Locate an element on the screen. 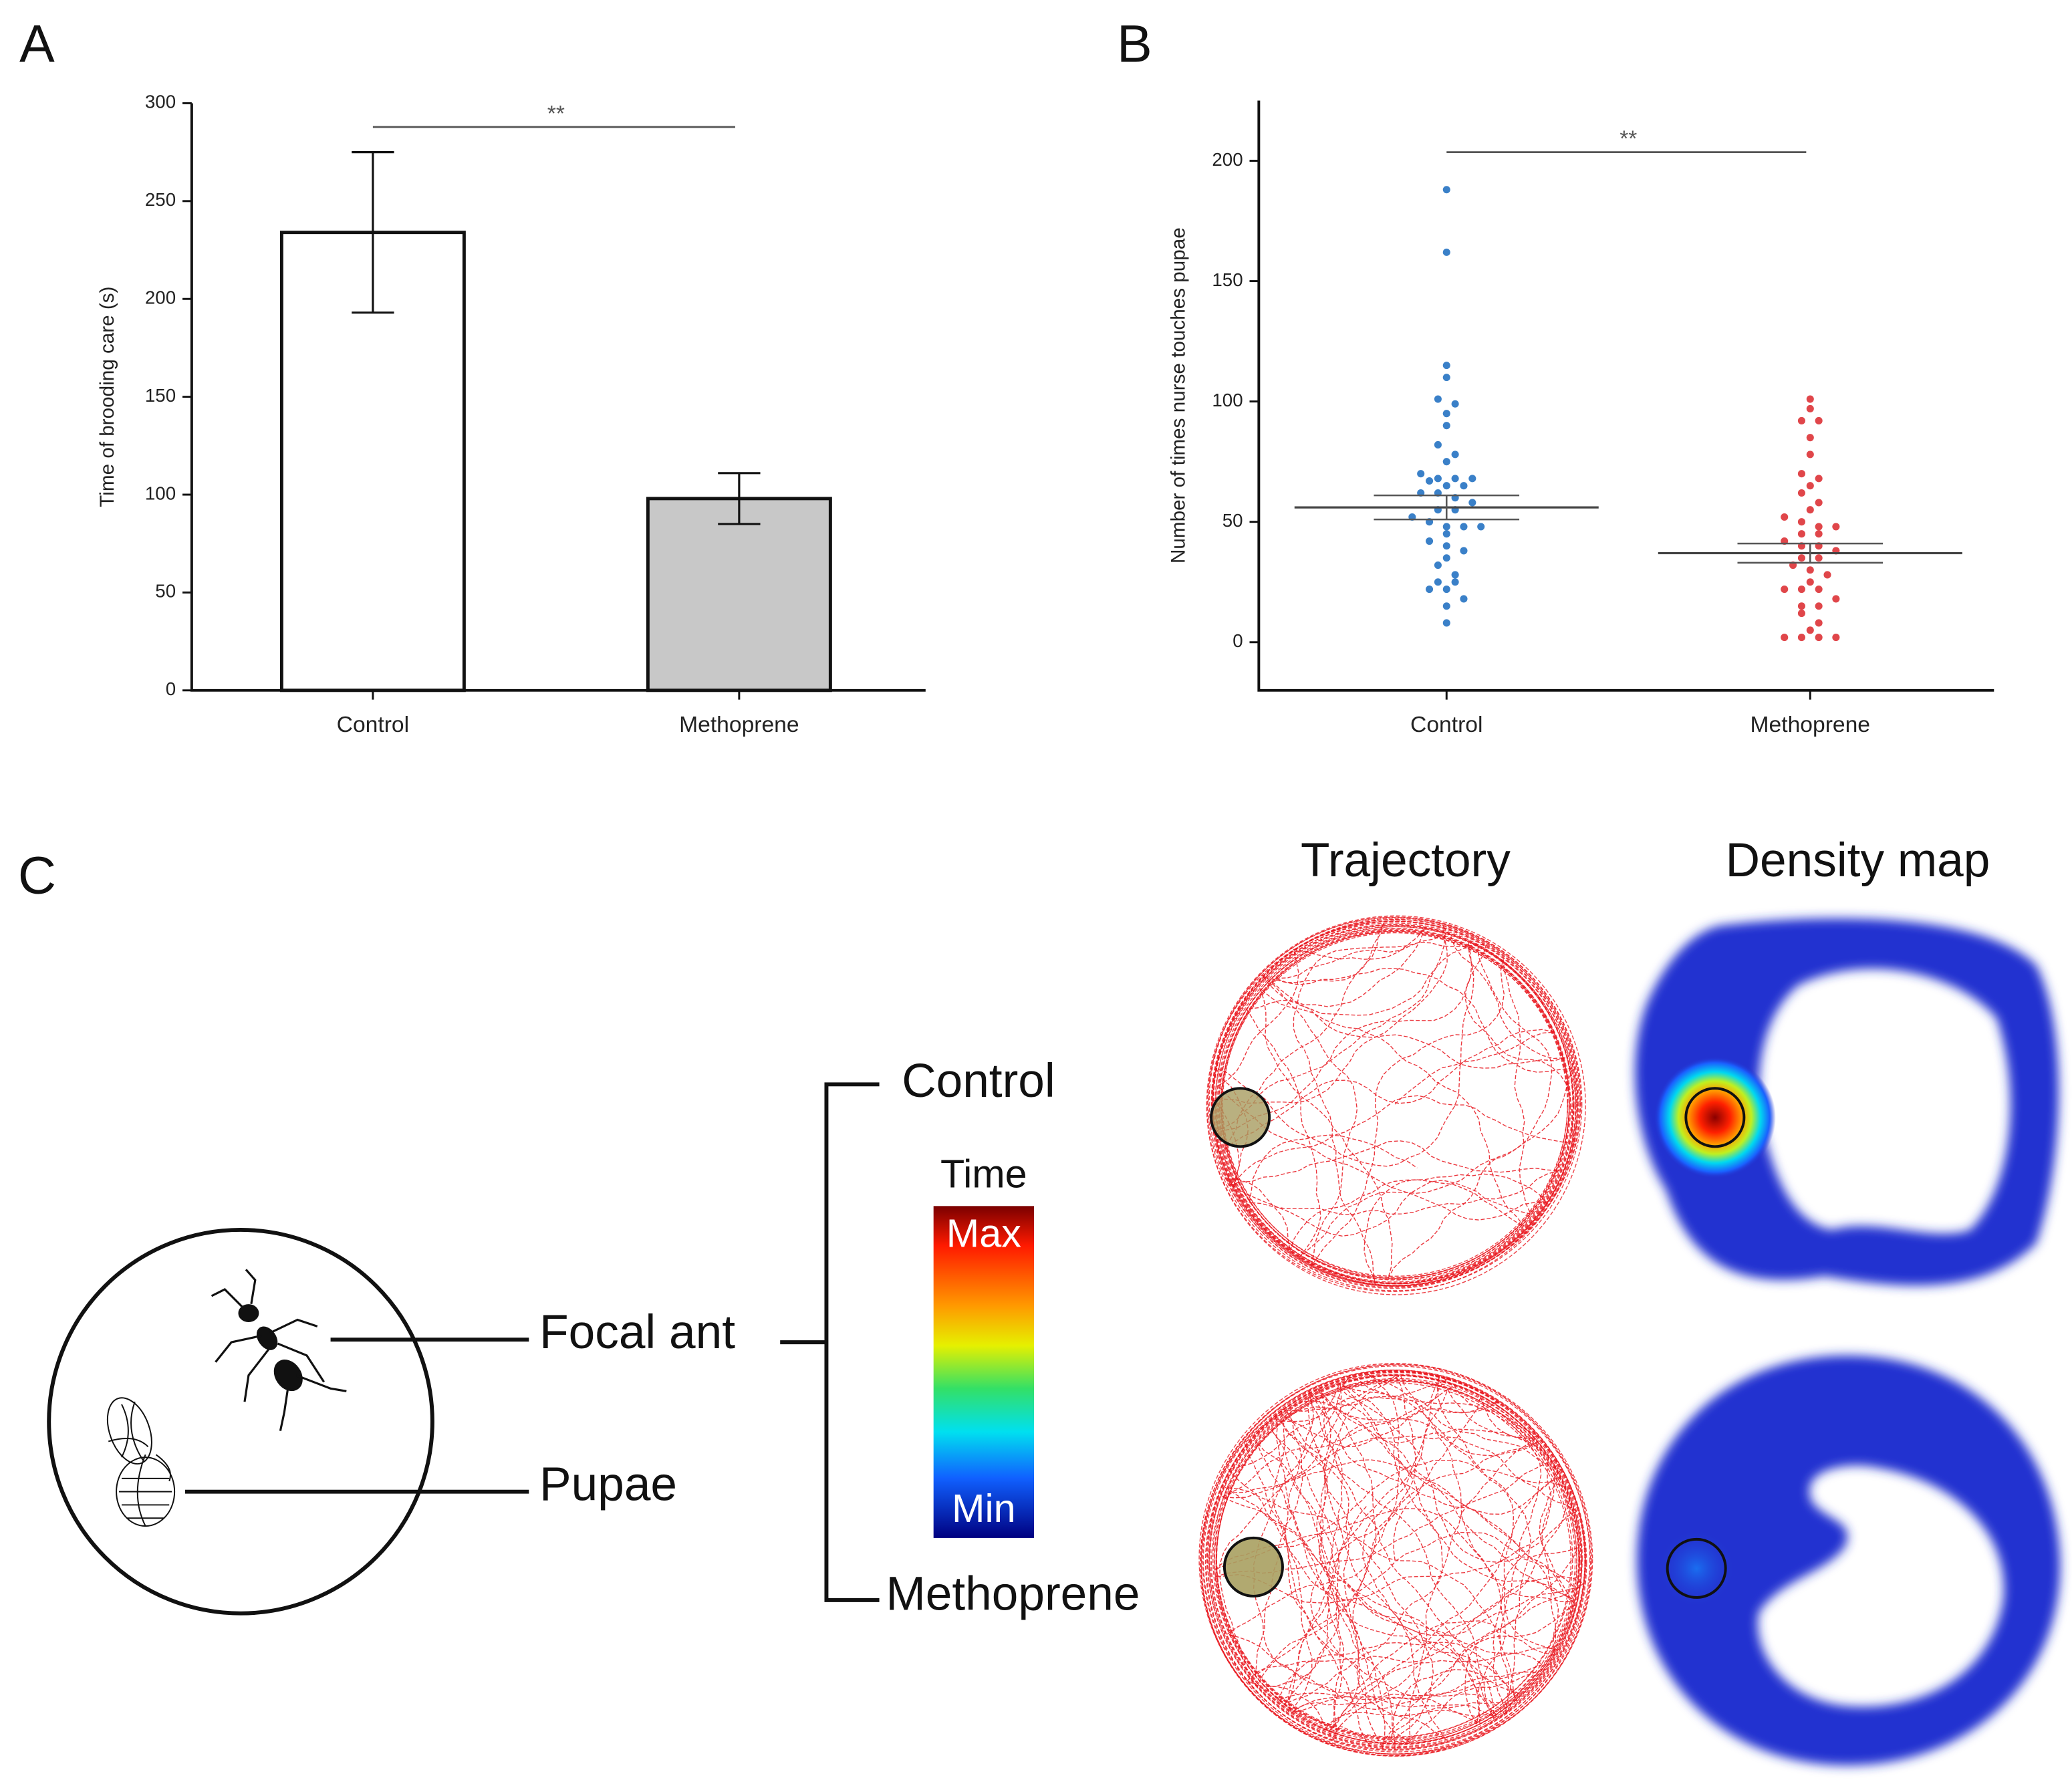 This screenshot has width=2072, height=1784. colorbar is located at coordinates (984, 1372).